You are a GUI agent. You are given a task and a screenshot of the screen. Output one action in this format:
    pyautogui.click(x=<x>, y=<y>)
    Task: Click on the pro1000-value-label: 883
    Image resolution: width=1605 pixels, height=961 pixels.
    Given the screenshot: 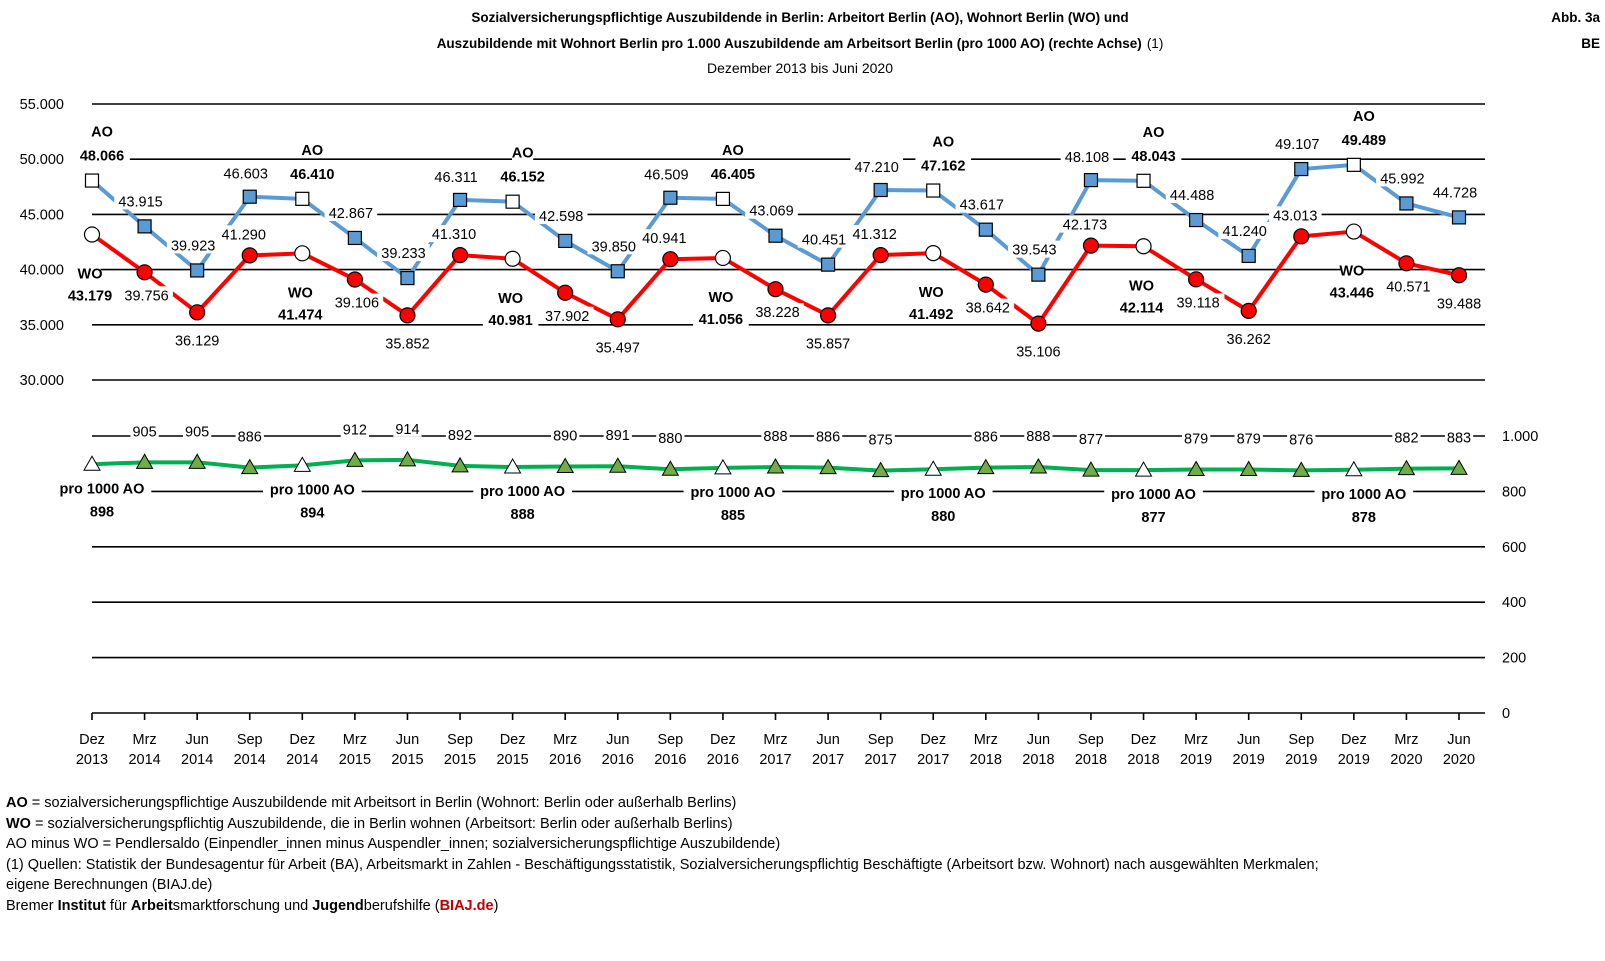 What is the action you would take?
    pyautogui.click(x=1459, y=438)
    